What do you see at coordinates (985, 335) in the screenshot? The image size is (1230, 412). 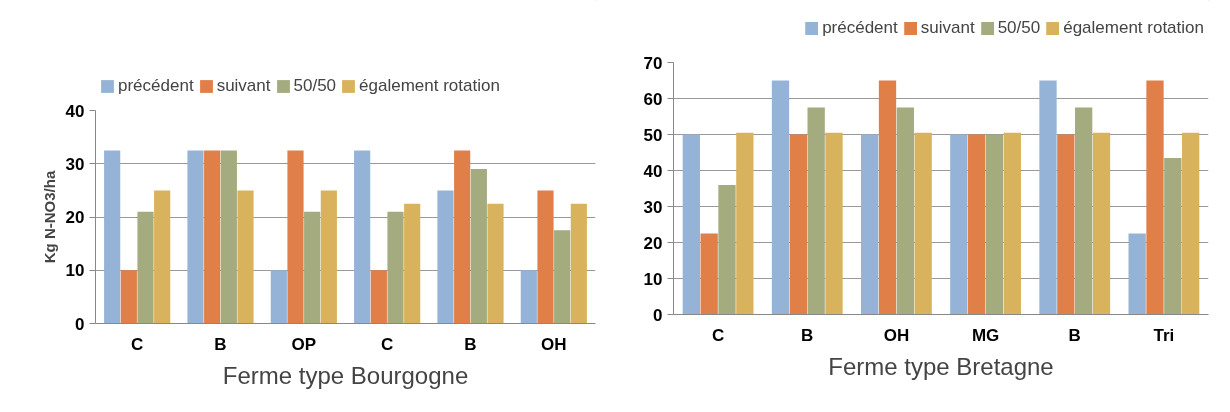 I see `x-tick-label: MG` at bounding box center [985, 335].